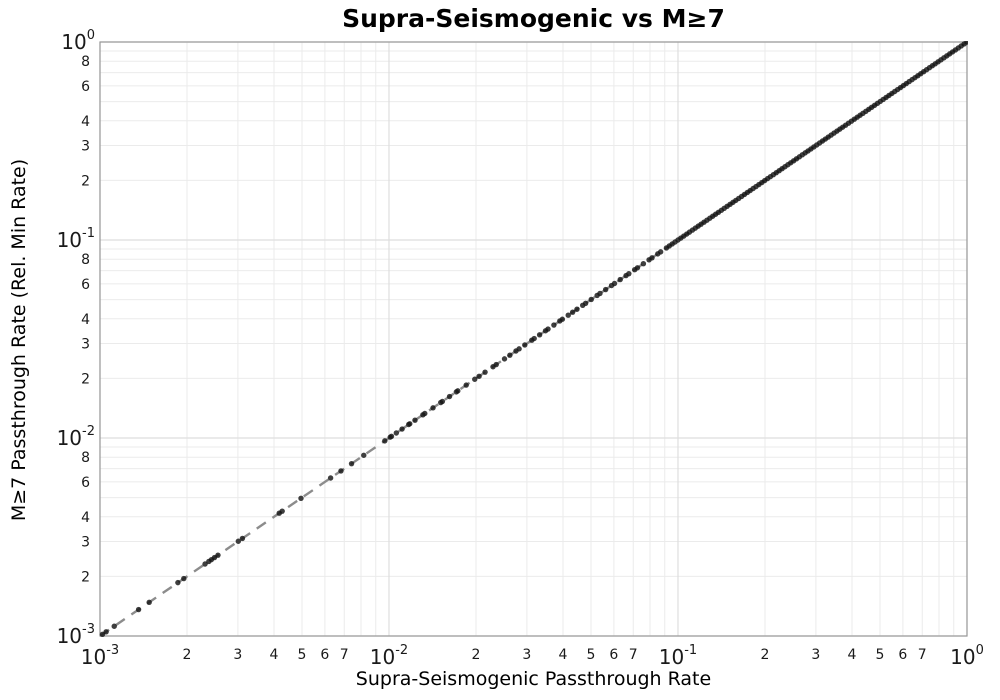  I want to click on y-major-tick-label: 10⁻¹, so click(76, 239).